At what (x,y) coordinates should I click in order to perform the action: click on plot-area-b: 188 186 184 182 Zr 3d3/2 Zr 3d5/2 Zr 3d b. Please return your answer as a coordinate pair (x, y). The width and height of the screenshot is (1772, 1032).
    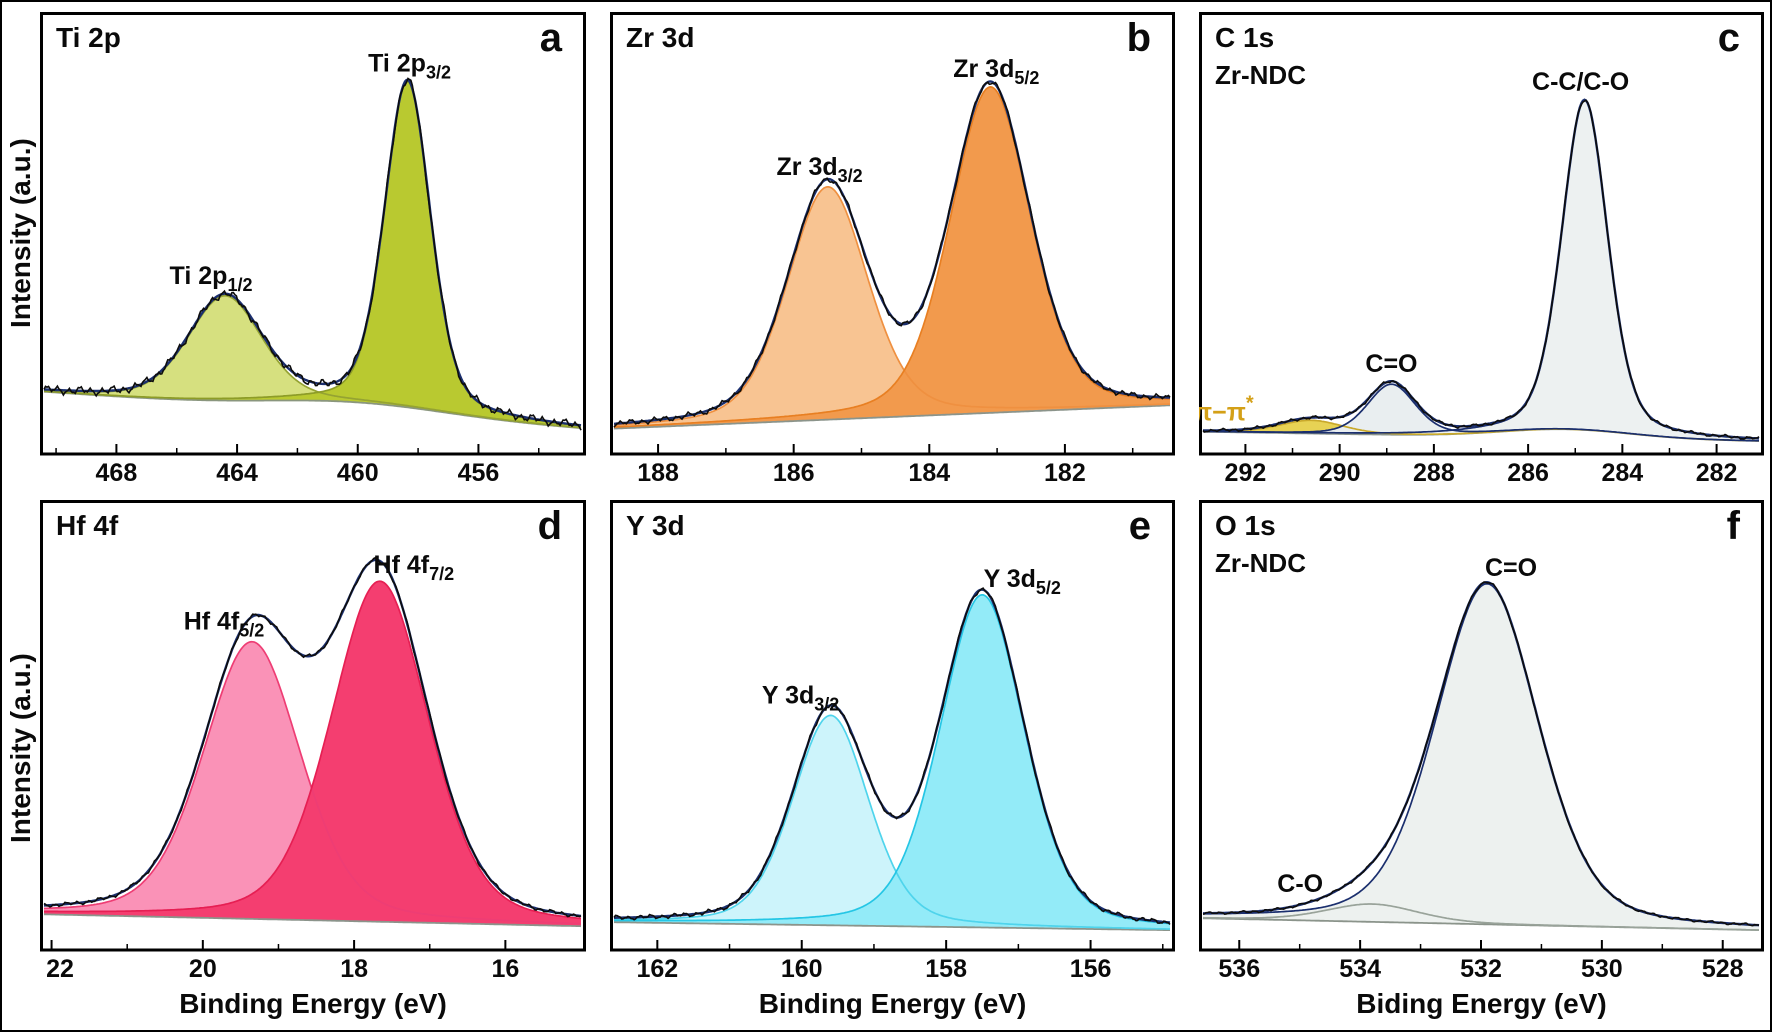
    Looking at the image, I should click on (892, 250).